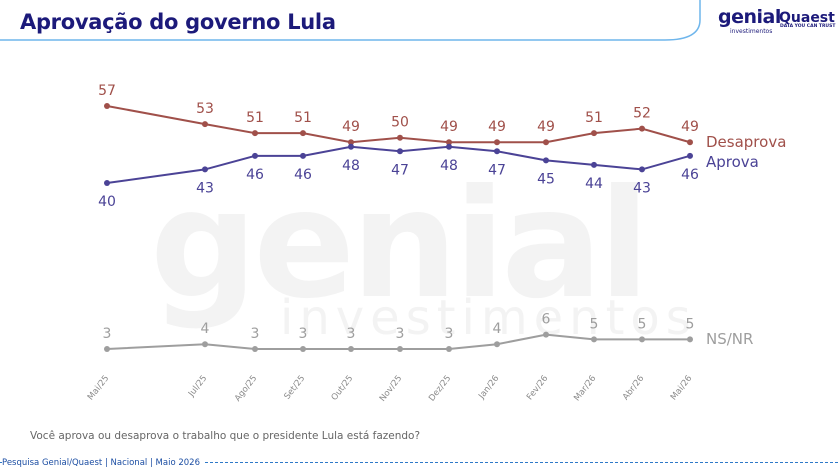  What do you see at coordinates (107, 91) in the screenshot?
I see `data-label: 57` at bounding box center [107, 91].